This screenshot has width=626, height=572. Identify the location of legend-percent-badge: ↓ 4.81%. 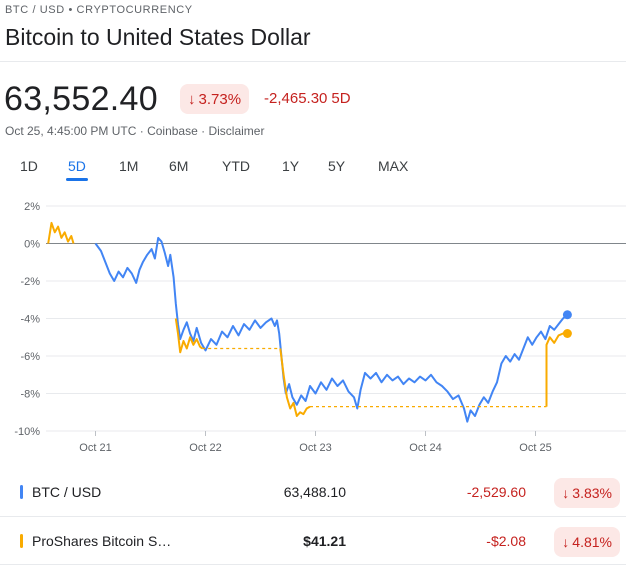
(587, 542).